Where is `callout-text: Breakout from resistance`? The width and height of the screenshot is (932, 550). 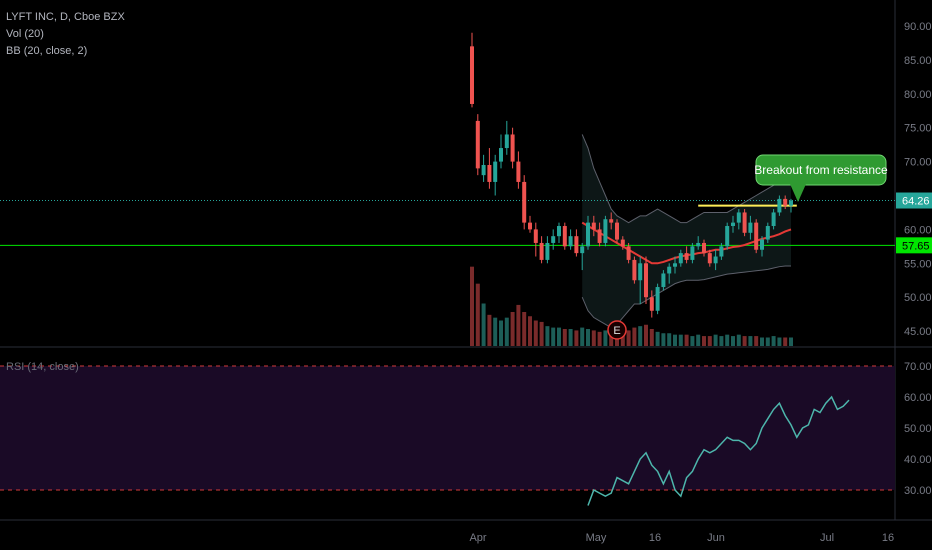
callout-text: Breakout from resistance is located at coordinates (821, 170).